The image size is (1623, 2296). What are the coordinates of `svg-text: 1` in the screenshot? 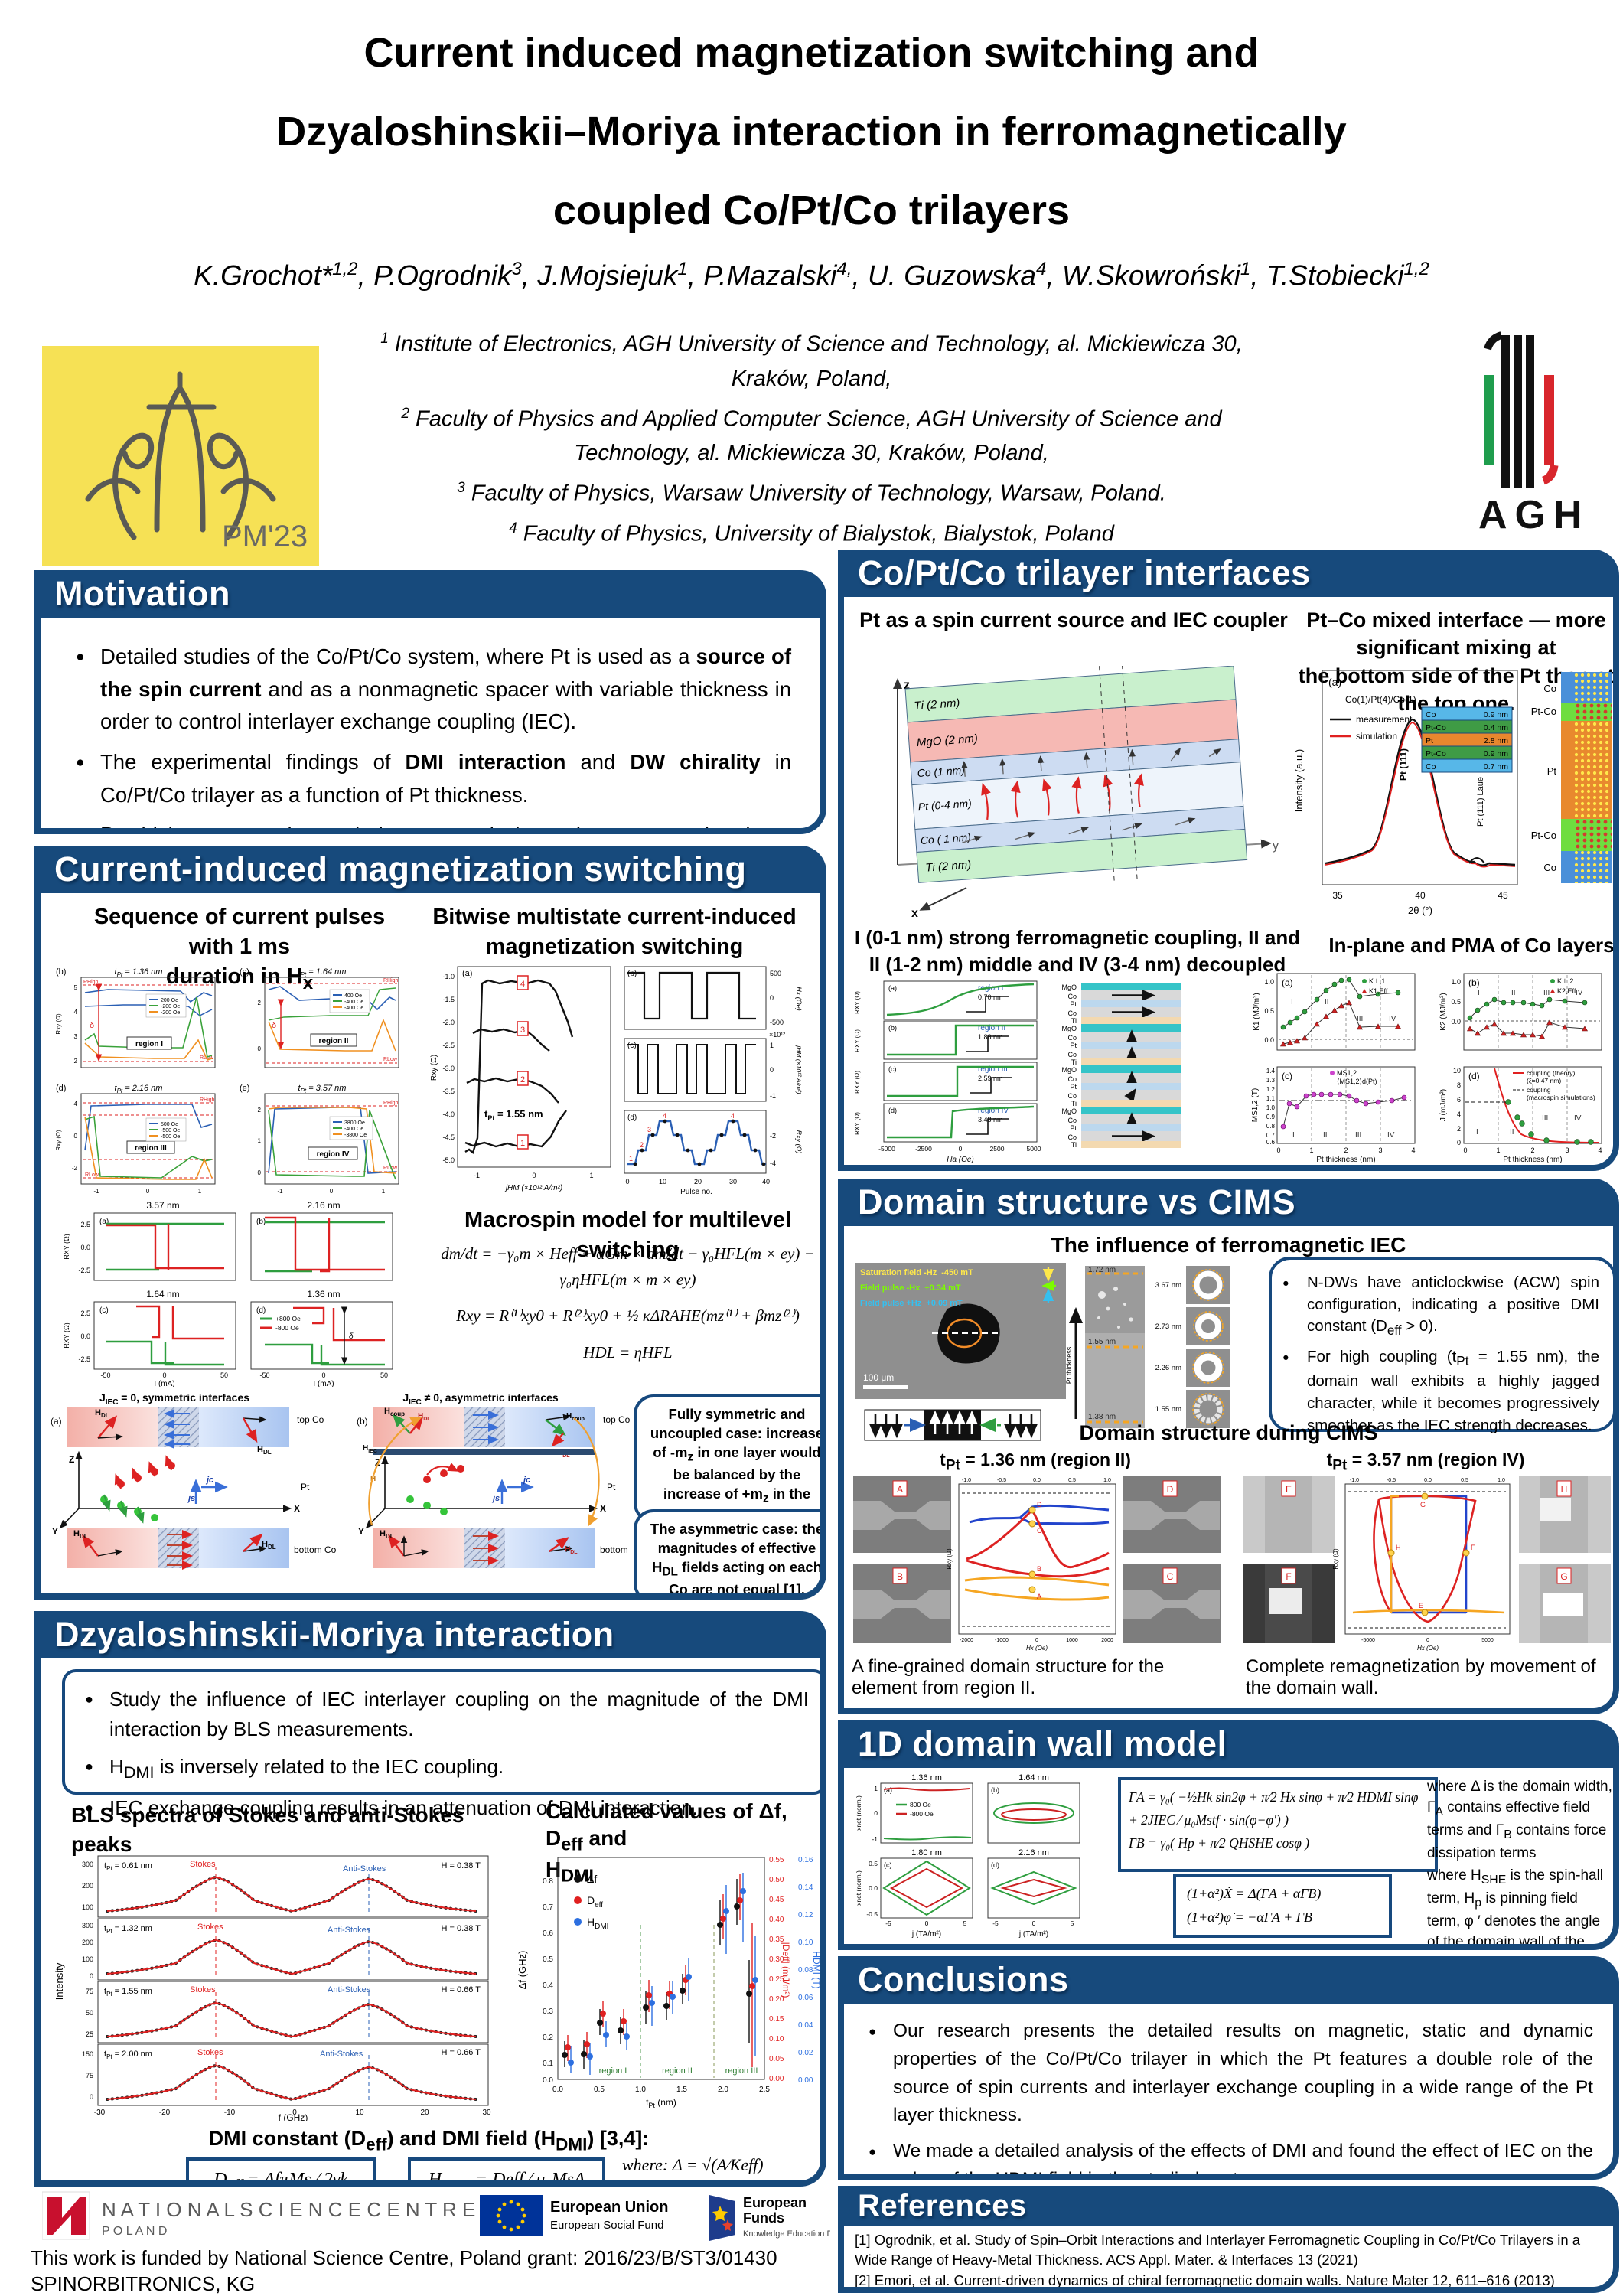 It's located at (876, 1788).